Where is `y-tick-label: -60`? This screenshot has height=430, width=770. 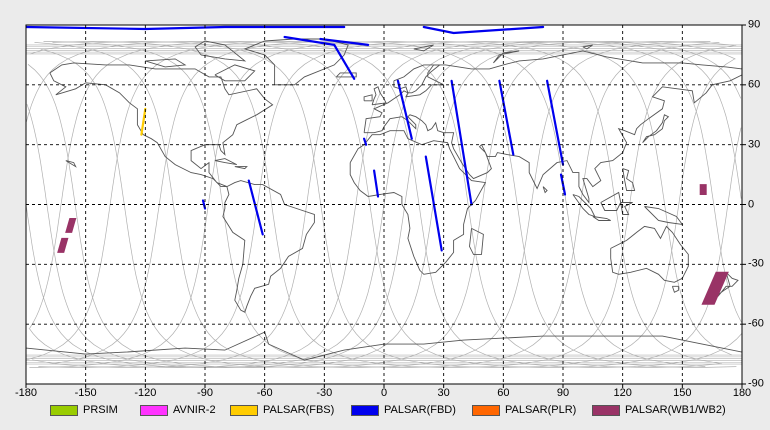
y-tick-label: -60 is located at coordinates (756, 323).